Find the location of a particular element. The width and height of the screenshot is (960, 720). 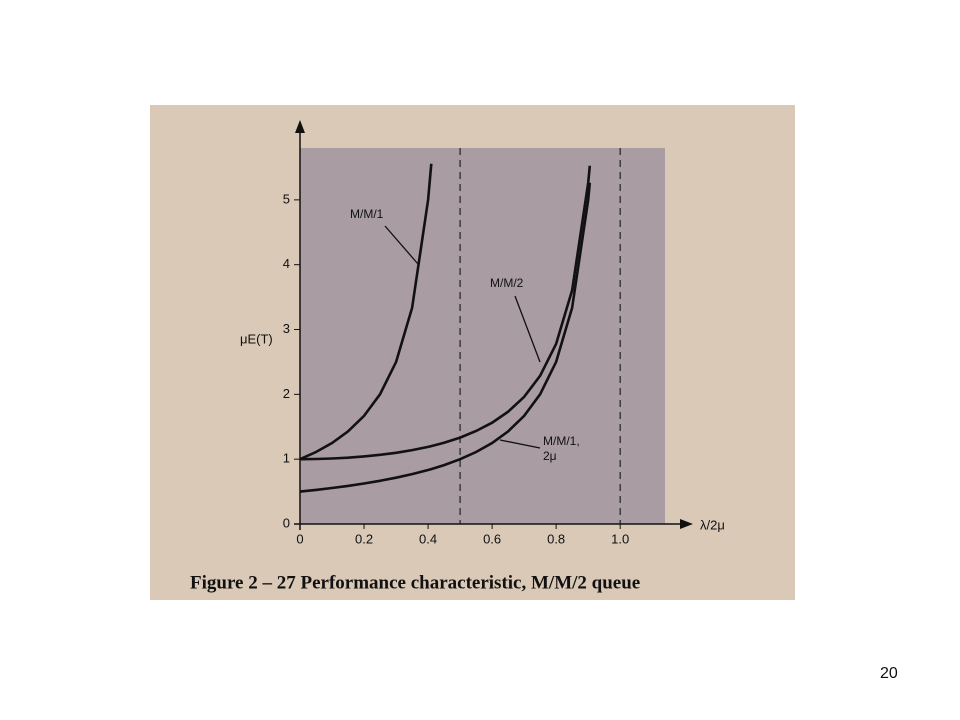

x-tick-label: 0 is located at coordinates (299, 538).